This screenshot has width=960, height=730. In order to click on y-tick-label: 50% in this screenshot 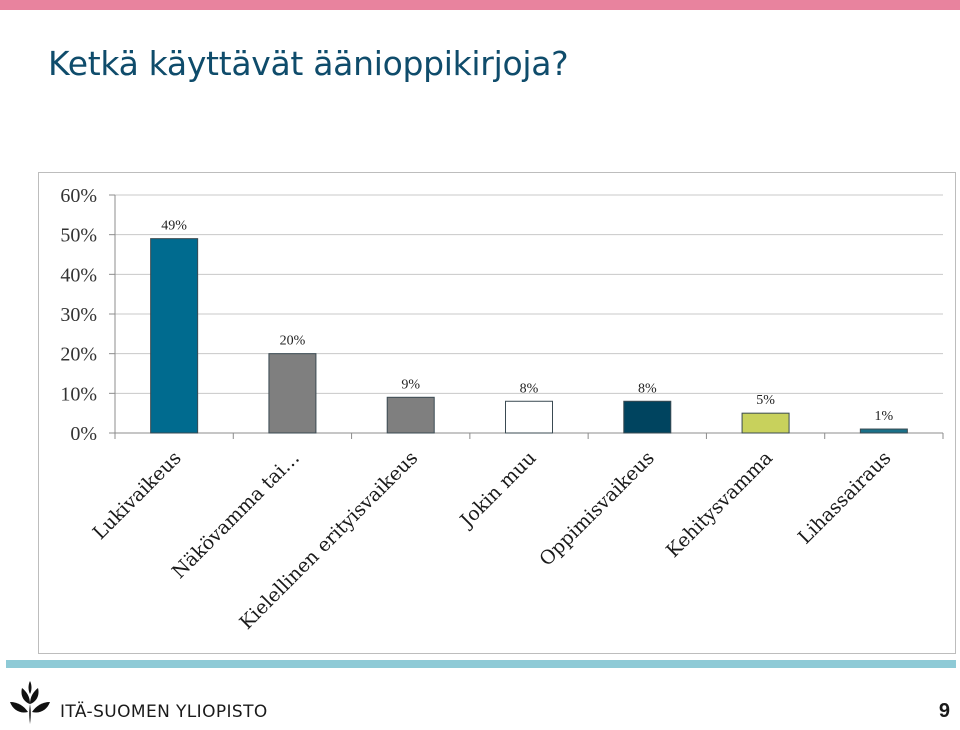, I will do `click(78, 236)`.